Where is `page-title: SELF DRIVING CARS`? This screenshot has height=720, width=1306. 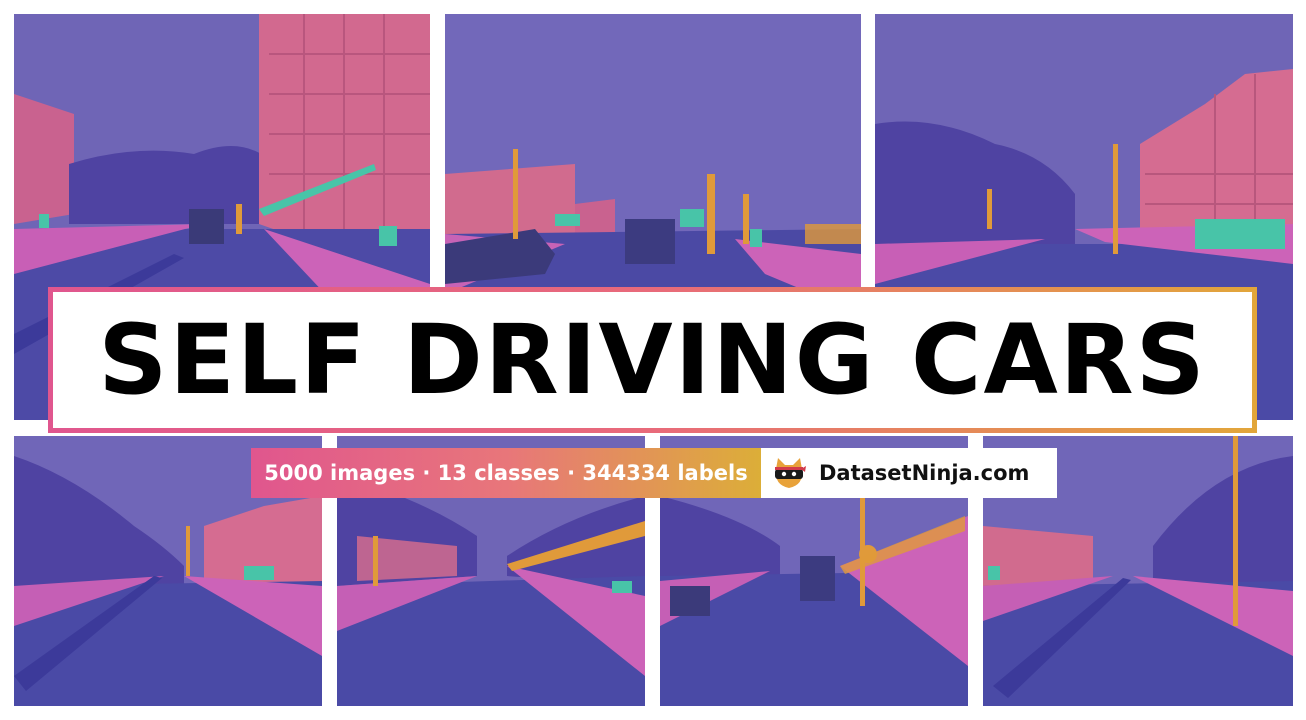 page-title: SELF DRIVING CARS is located at coordinates (652, 360).